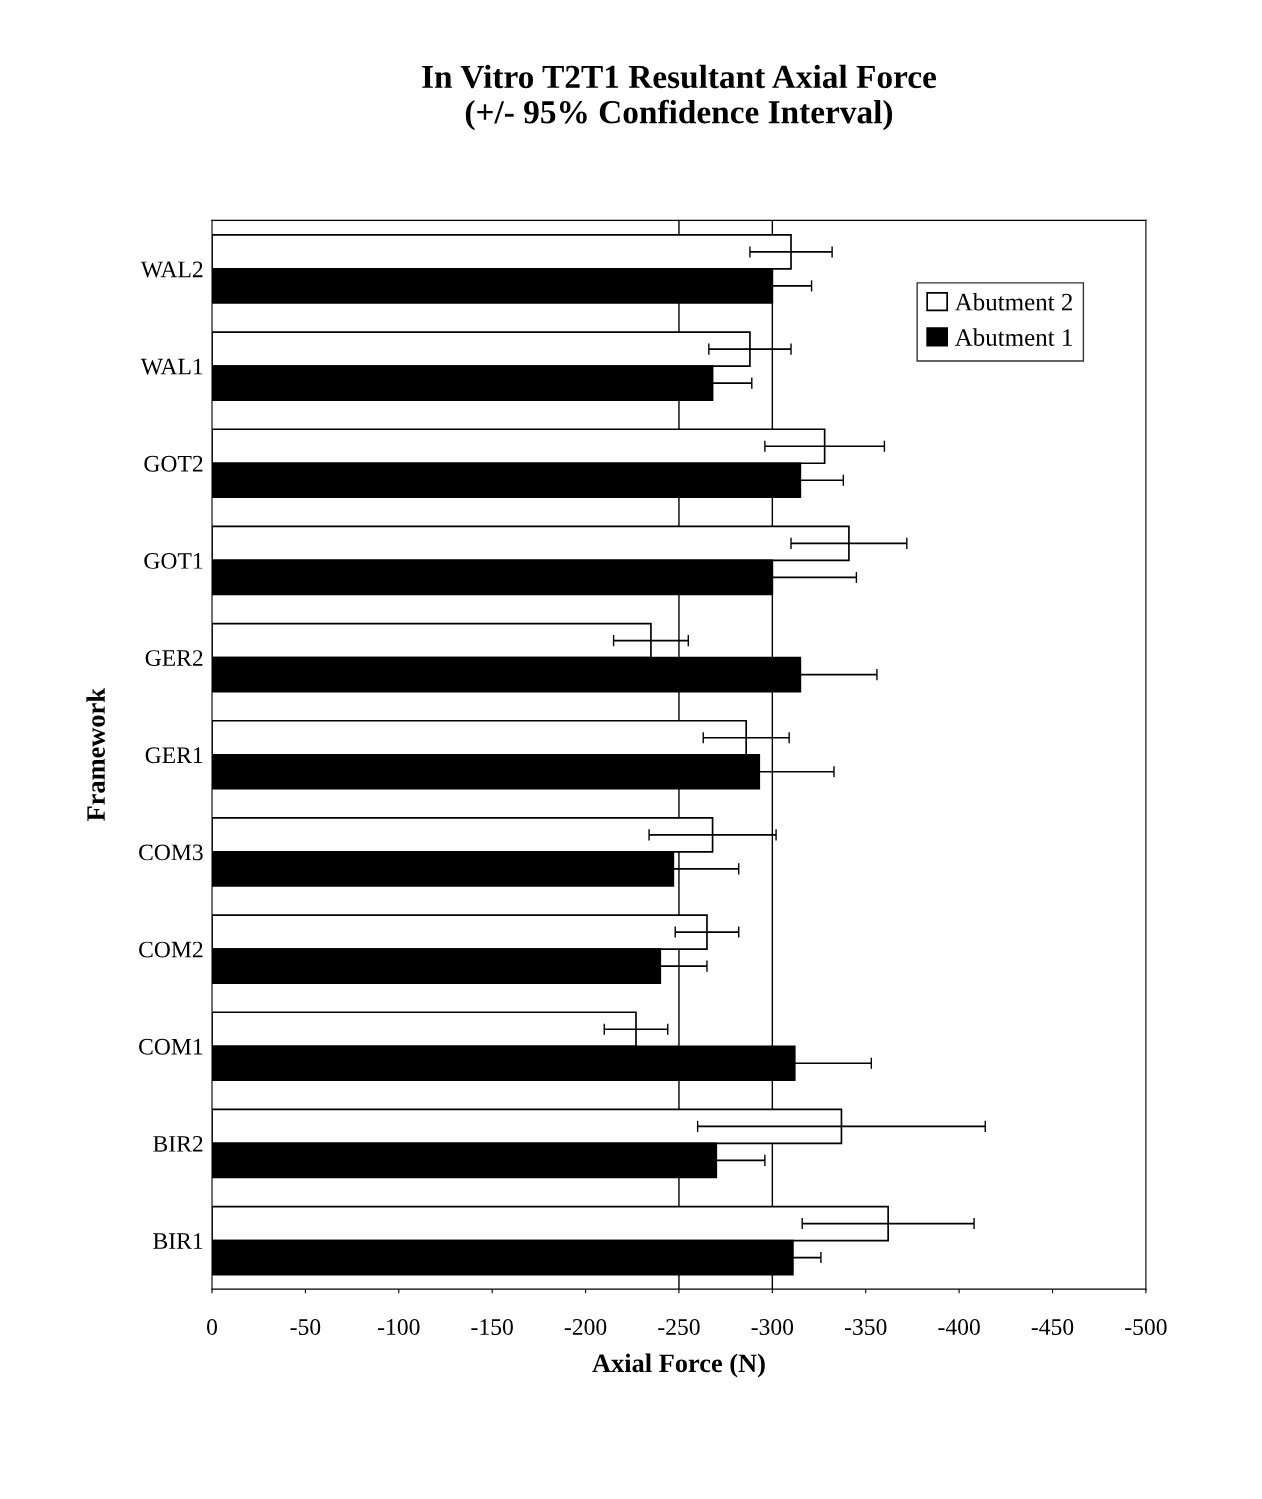 The height and width of the screenshot is (1499, 1262). Describe the element at coordinates (171, 949) in the screenshot. I see `y-tick-label: COM2` at that location.